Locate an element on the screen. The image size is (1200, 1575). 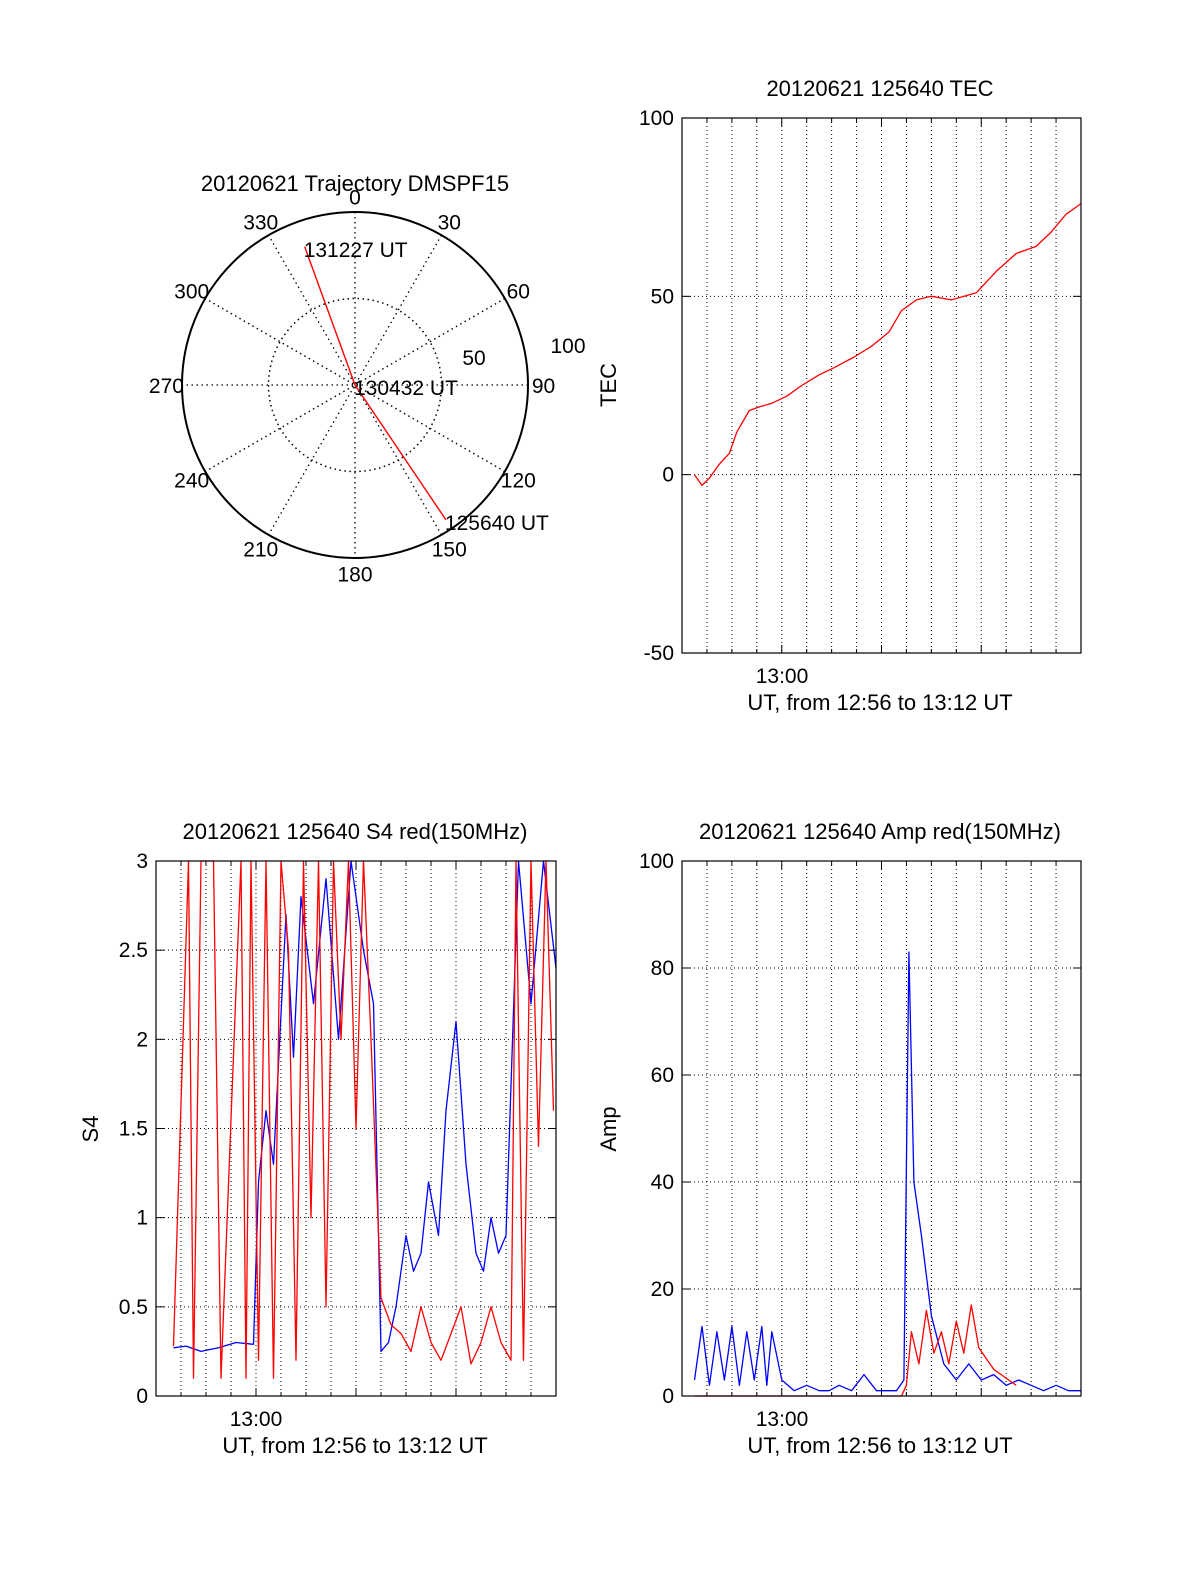
tec-x-axis-label: UT, from 12:56 to 13:12 UT is located at coordinates (879, 702).